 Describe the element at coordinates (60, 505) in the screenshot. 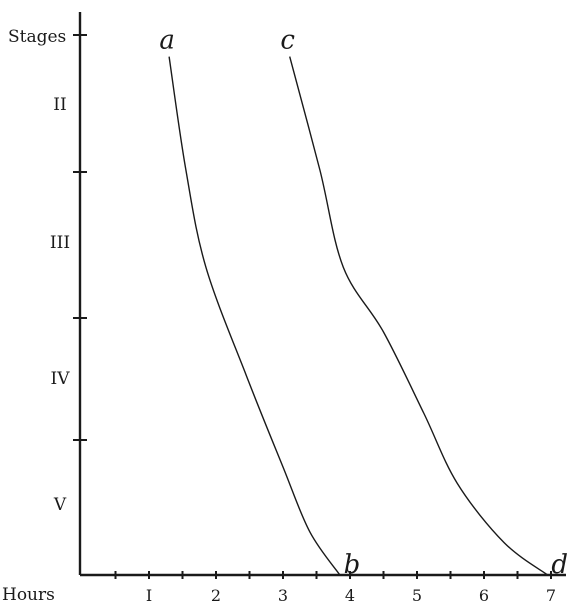

I see `y-tick-label: V` at that location.